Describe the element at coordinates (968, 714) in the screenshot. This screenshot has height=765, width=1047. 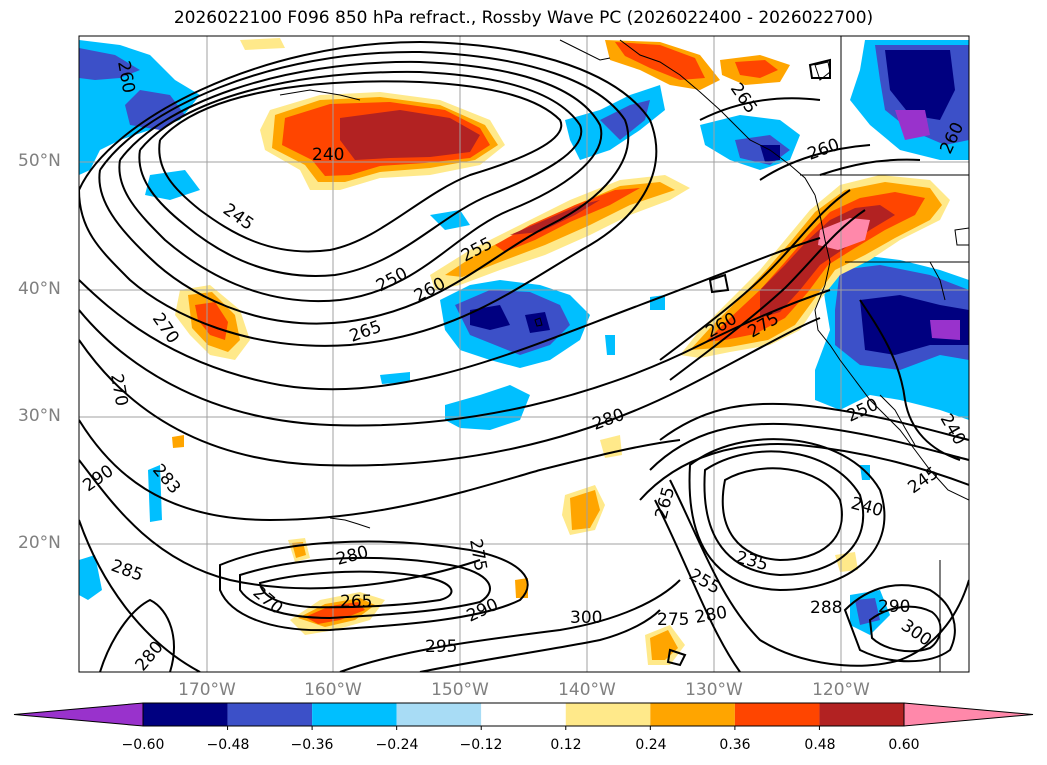
I see `colorbar-extend-max` at that location.